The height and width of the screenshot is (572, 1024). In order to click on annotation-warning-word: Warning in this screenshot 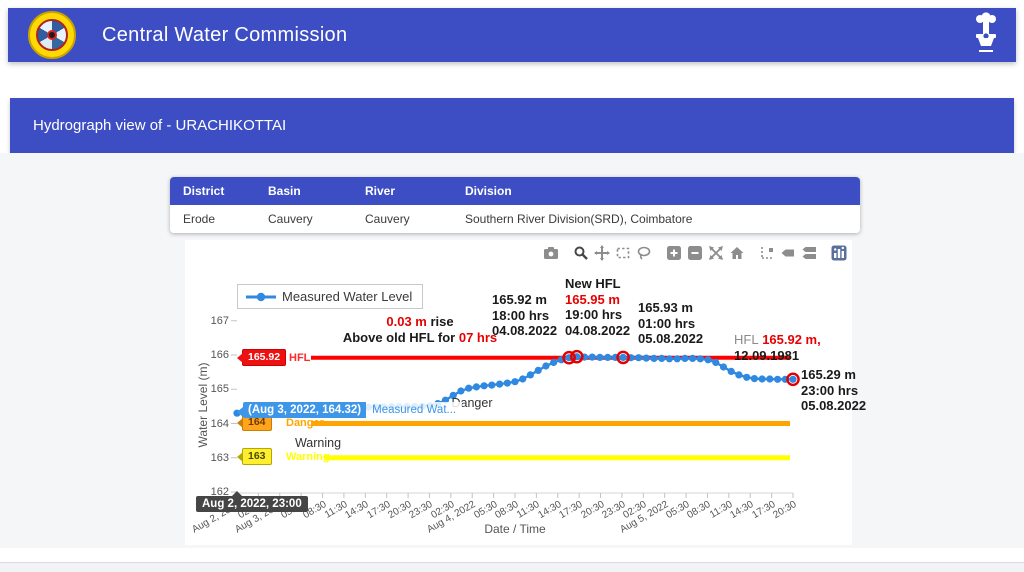, I will do `click(318, 443)`.